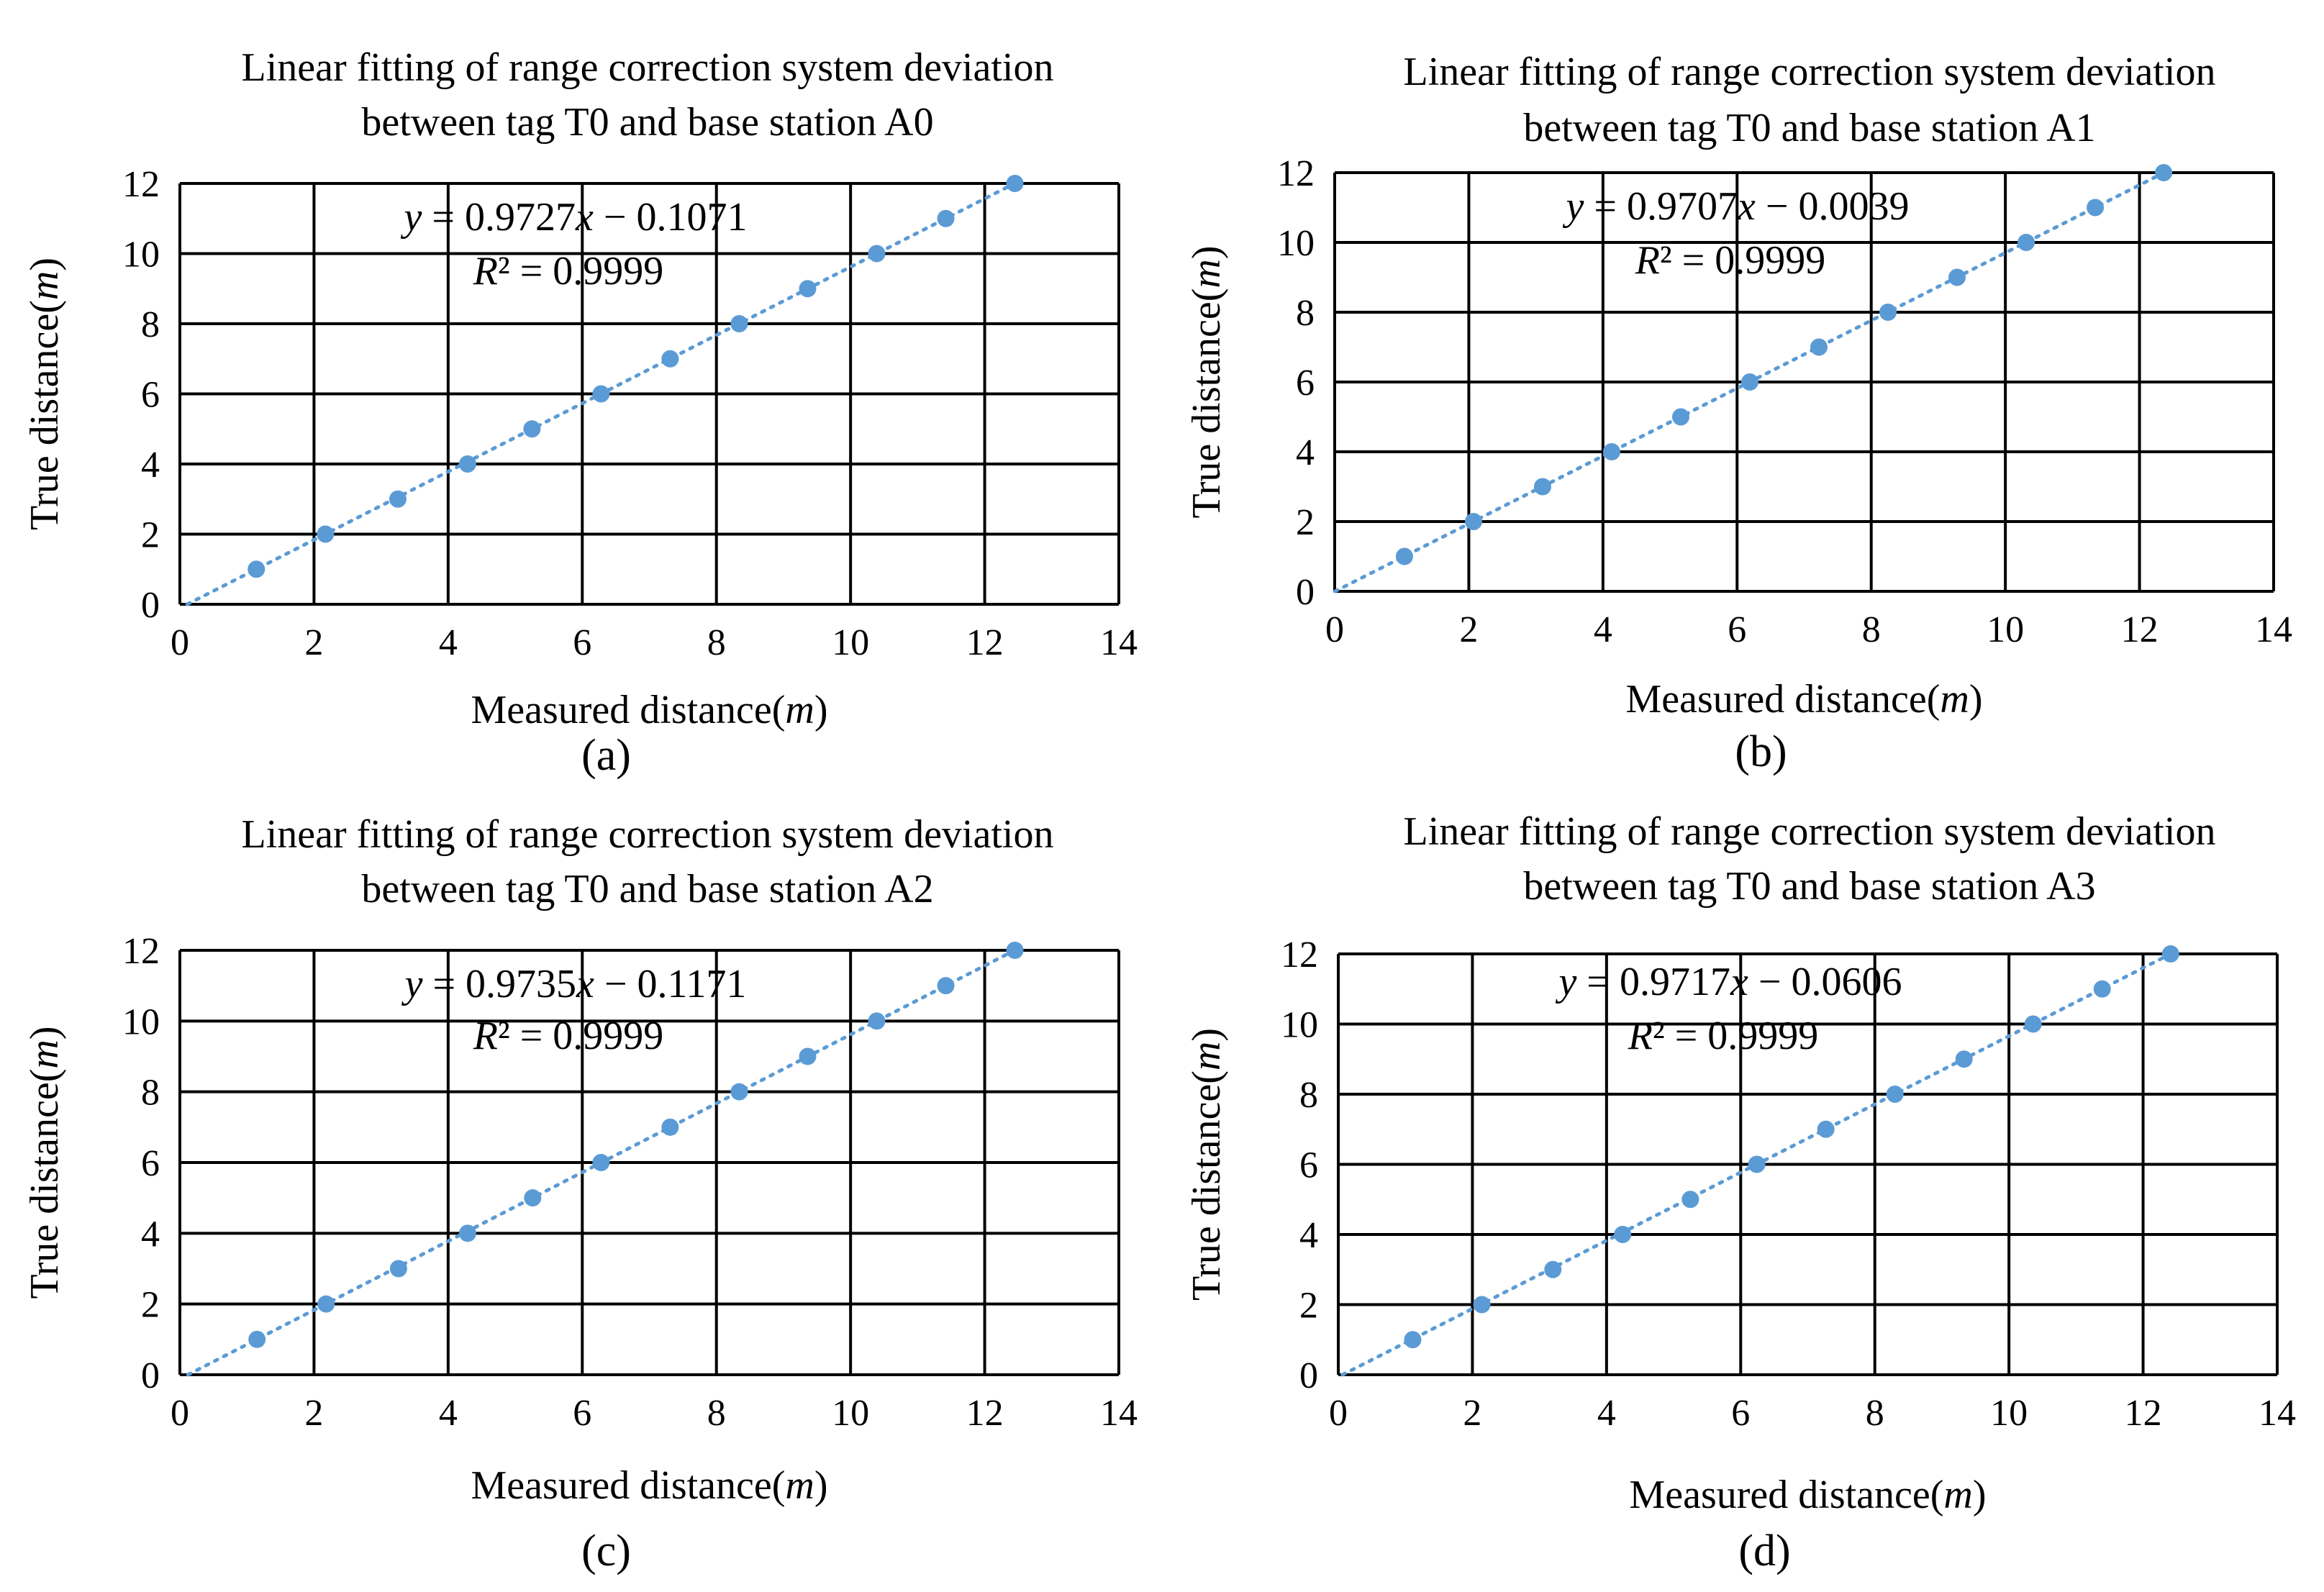  Describe the element at coordinates (647, 122) in the screenshot. I see `chart-title-line: between tag T0 and base station A0` at that location.